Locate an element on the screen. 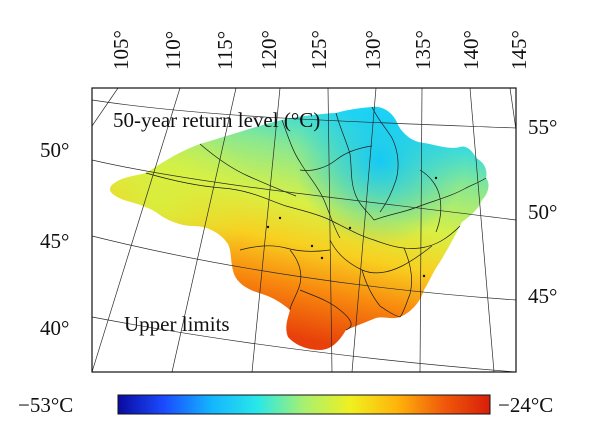 The height and width of the screenshot is (443, 600). right-latitude-labels: 55° 50° 45° is located at coordinates (542, 211).